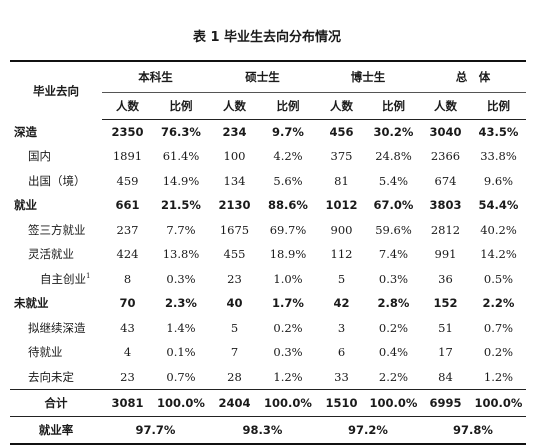 Image resolution: width=534 pixels, height=445 pixels. Describe the element at coordinates (368, 76) in the screenshot. I see `group-header-doctor: 博士生` at that location.